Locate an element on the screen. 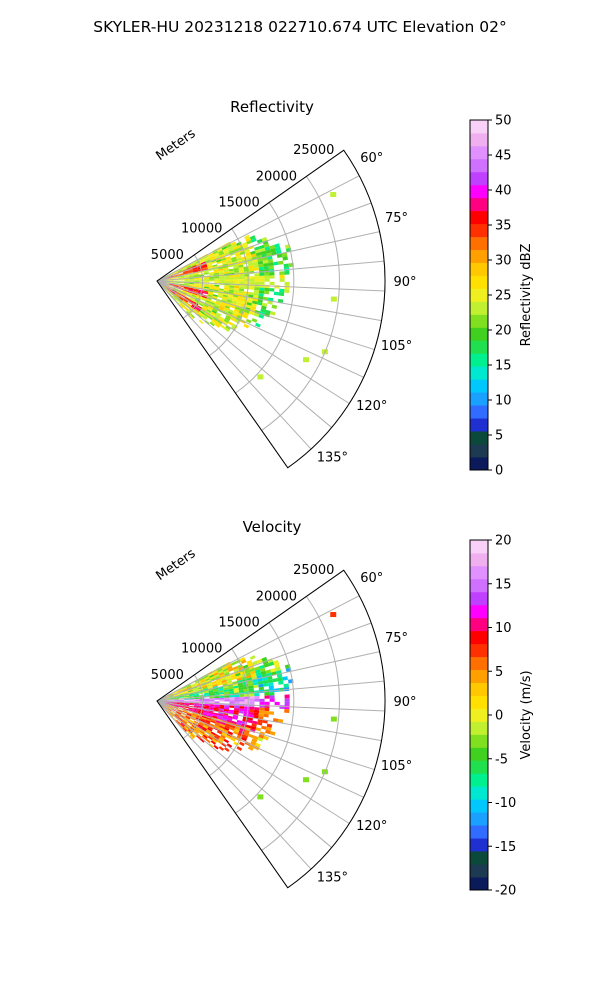 The height and width of the screenshot is (1000, 600). colorbar-tick-label: 5 is located at coordinates (499, 436).